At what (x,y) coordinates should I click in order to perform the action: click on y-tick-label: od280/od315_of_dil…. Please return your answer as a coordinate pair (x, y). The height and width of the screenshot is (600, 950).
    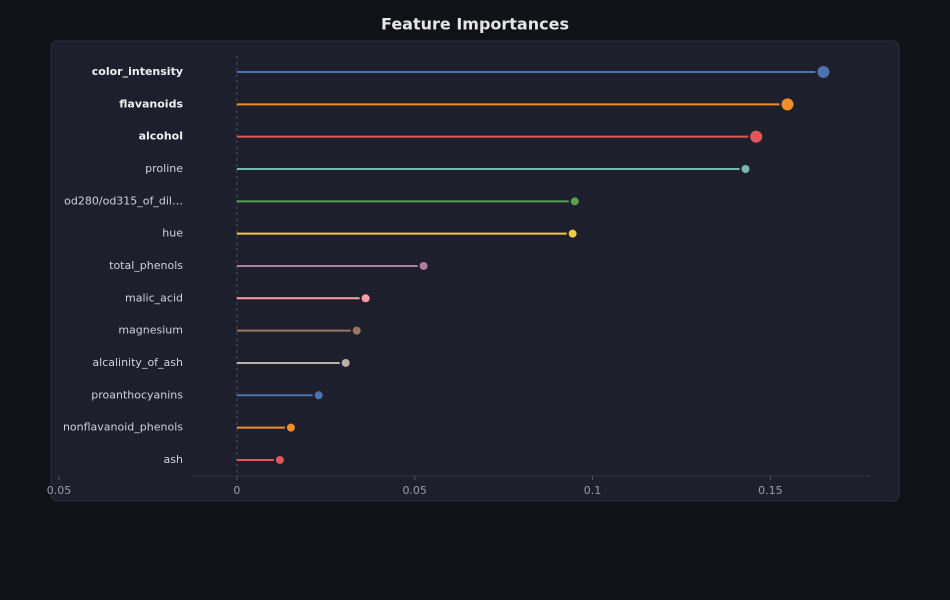
    Looking at the image, I should click on (123, 200).